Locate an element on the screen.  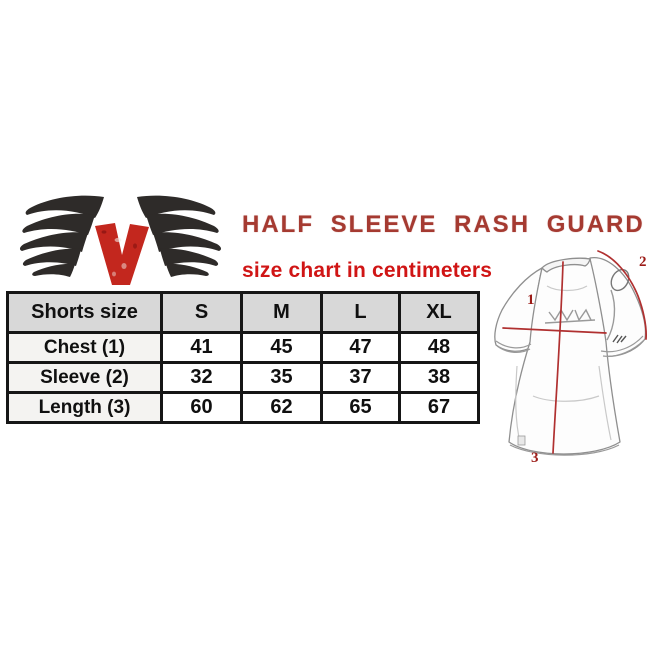
row-label-sleeve: Sleeve (2) is located at coordinates (84, 377).